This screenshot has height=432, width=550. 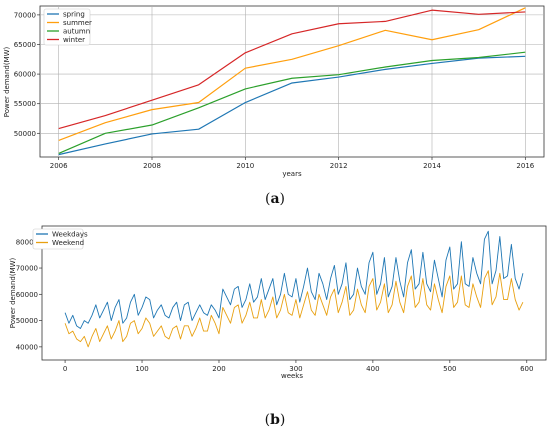 I want to click on chart-b-x-tick-label: 200, so click(x=218, y=369).